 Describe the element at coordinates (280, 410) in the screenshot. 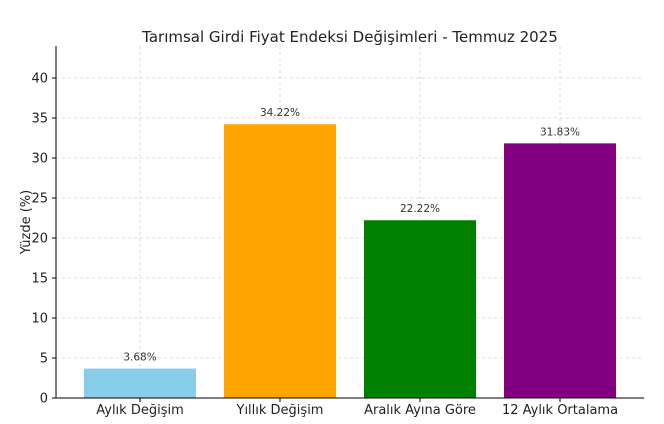

I see `x-tick-label: Yıllık Değişim` at that location.